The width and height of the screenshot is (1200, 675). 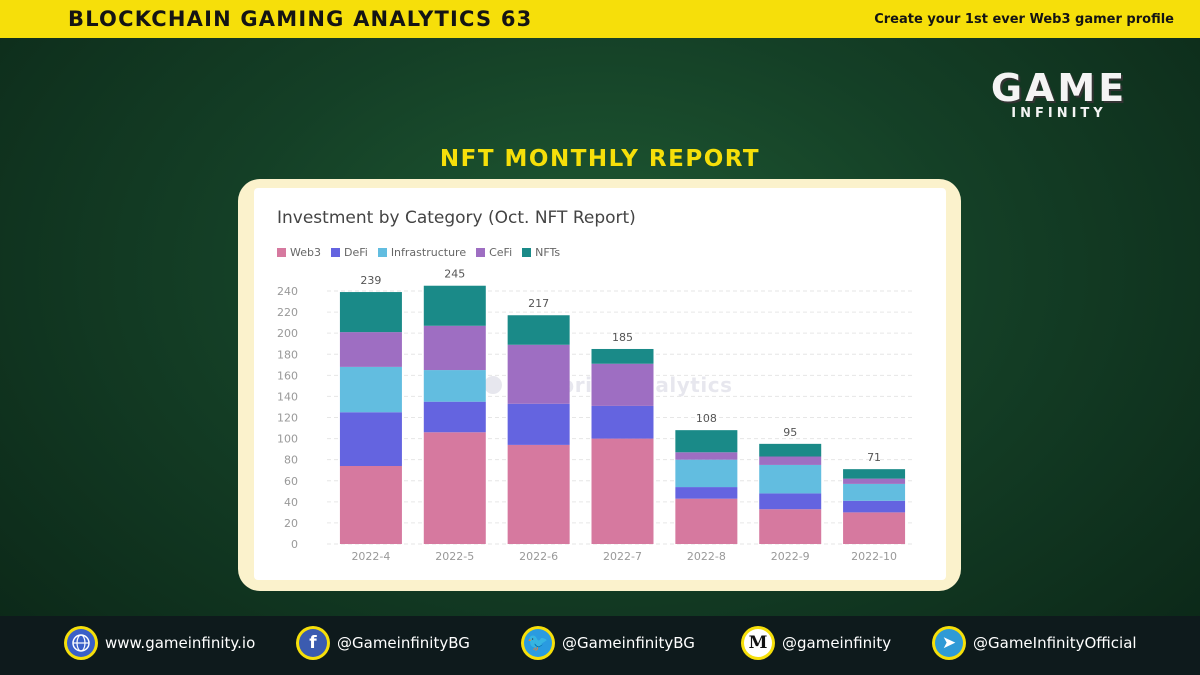 What do you see at coordinates (287, 312) in the screenshot?
I see `y-tick-label: 220` at bounding box center [287, 312].